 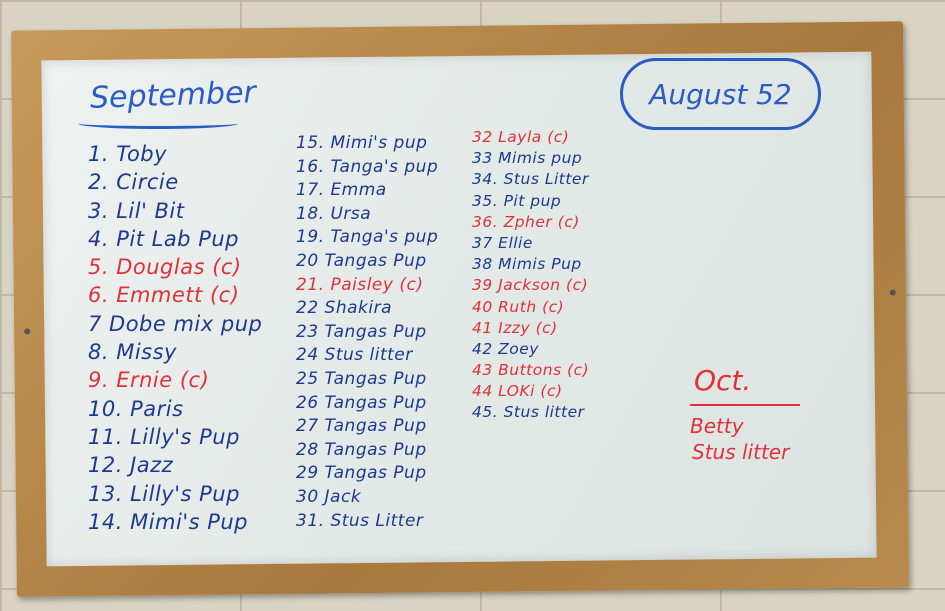 I want to click on list-entry: 9. Ernie (c), so click(x=149, y=380).